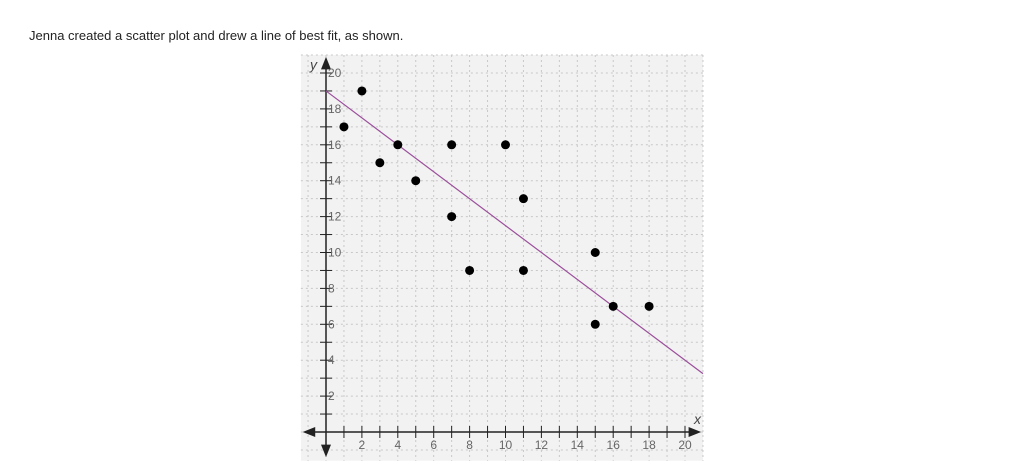 This screenshot has height=471, width=1011. I want to click on y-tick-label: 10, so click(335, 253).